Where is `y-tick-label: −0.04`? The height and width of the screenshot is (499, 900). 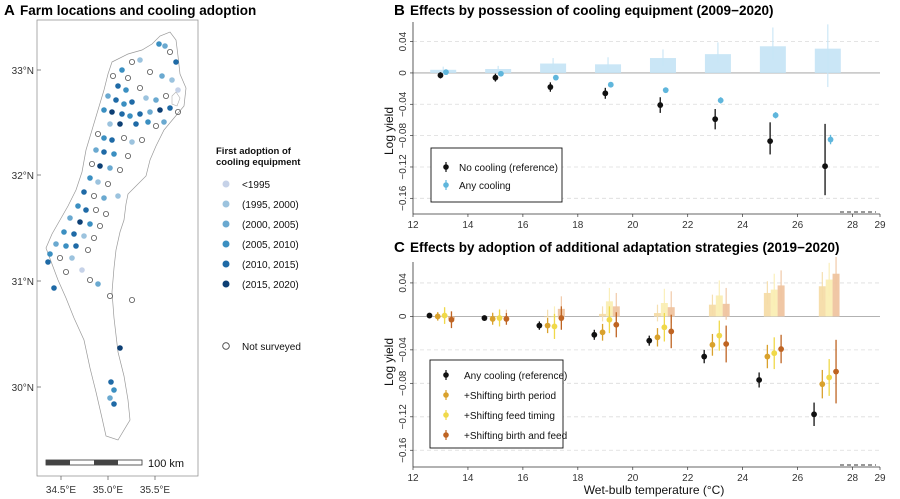 y-tick-label: −0.04 is located at coordinates (403, 104).